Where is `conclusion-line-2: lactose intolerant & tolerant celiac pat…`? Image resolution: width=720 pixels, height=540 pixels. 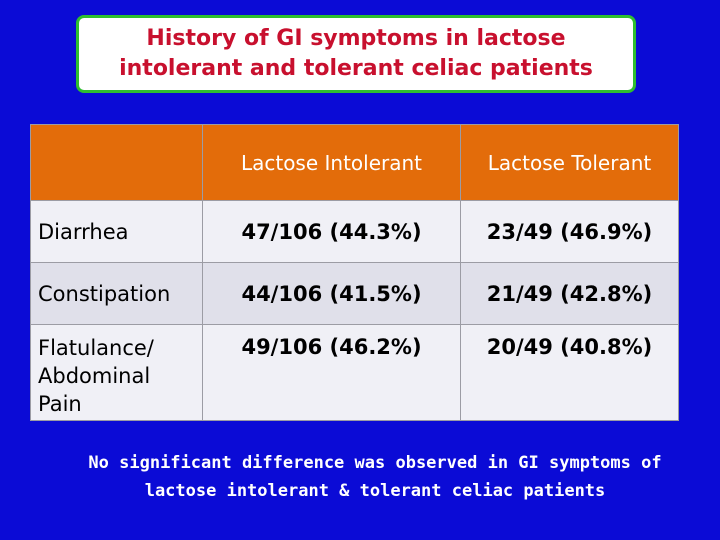
conclusion-line-2: lactose intolerant & tolerant celiac pat… is located at coordinates (375, 491).